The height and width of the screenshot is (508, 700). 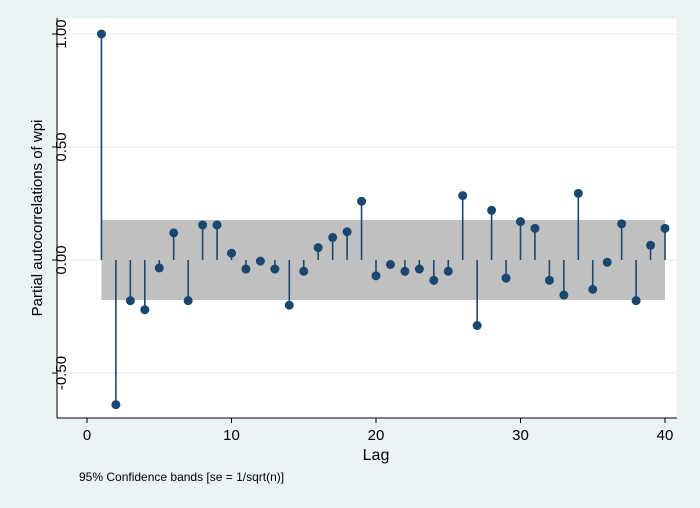 I want to click on y-tick-label: -0.50, so click(x=61, y=373).